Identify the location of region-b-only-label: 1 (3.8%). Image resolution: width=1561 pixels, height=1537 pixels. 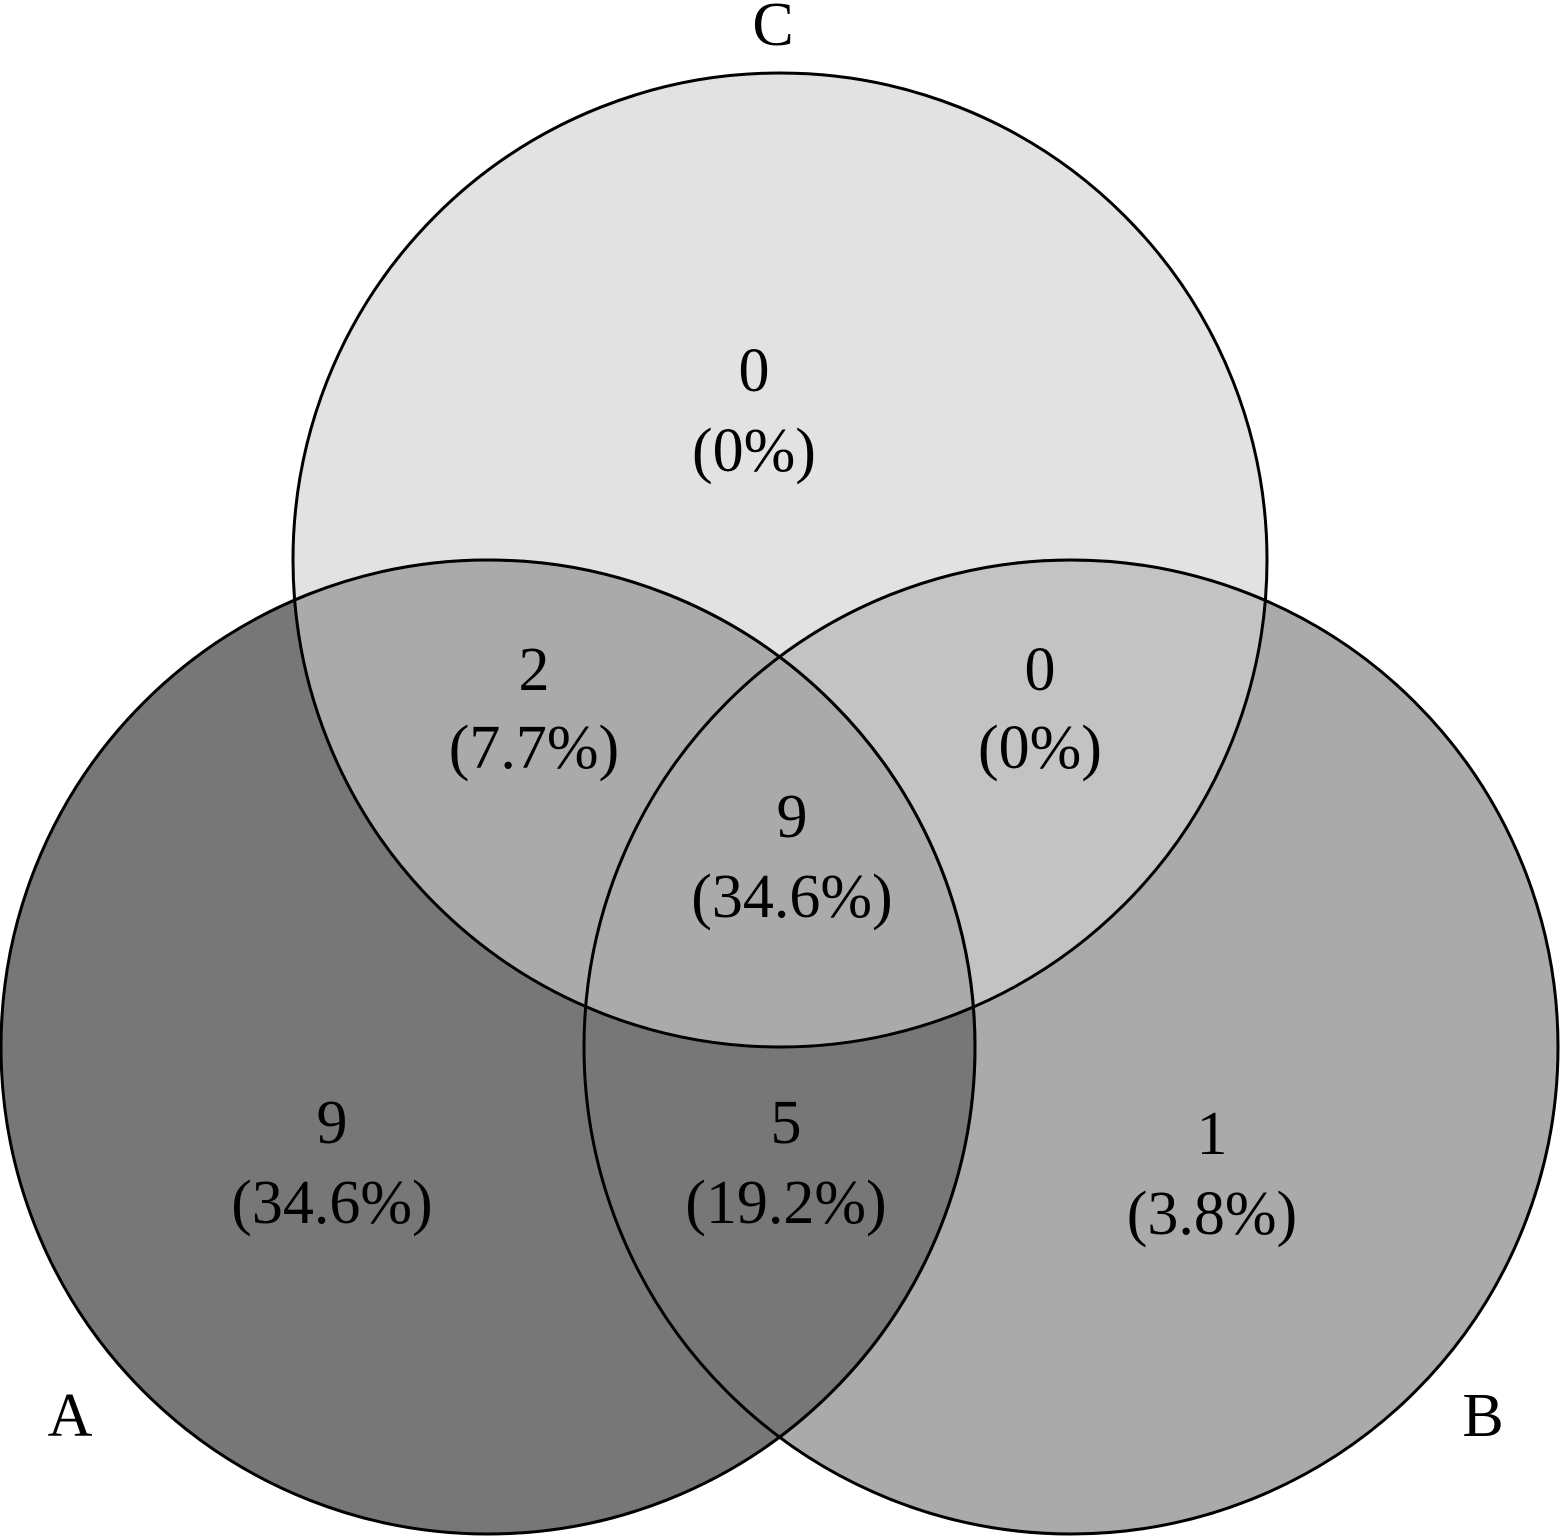
(1212, 1174).